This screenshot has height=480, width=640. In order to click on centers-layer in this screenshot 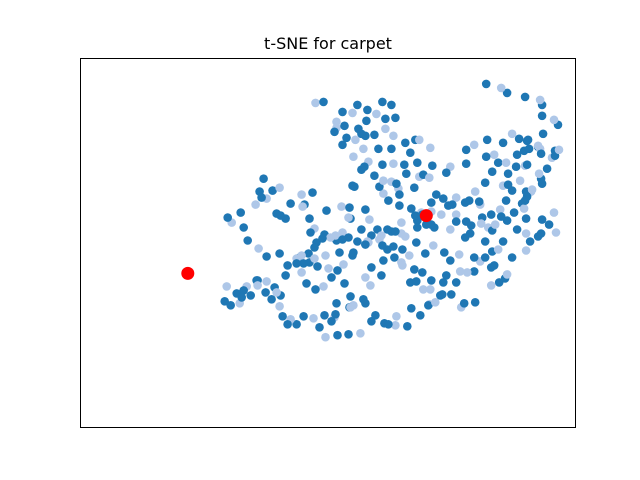, I will do `click(307, 244)`.